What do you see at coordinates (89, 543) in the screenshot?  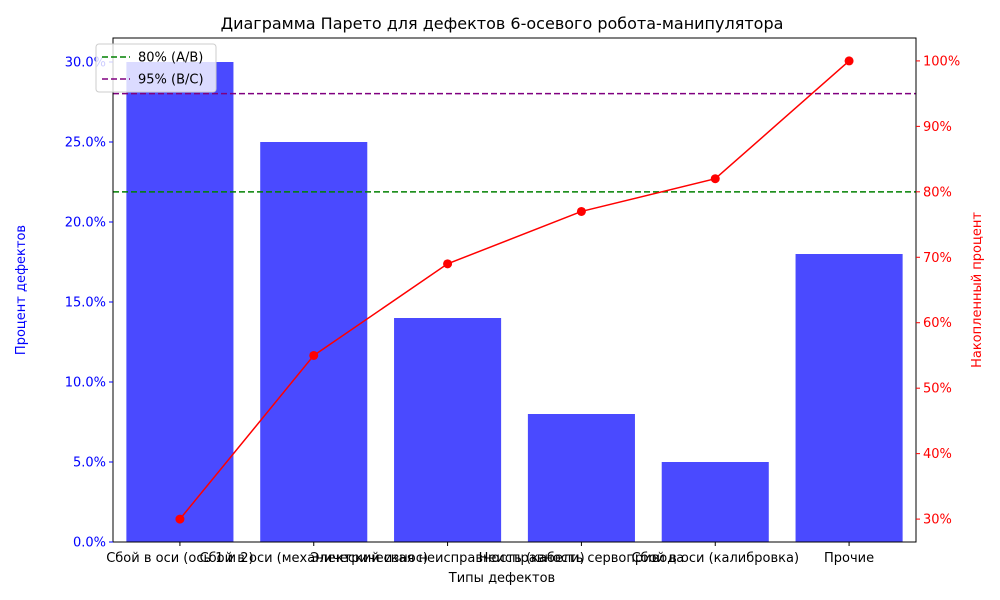 I see `y-tick-label-left: 0.0%` at bounding box center [89, 543].